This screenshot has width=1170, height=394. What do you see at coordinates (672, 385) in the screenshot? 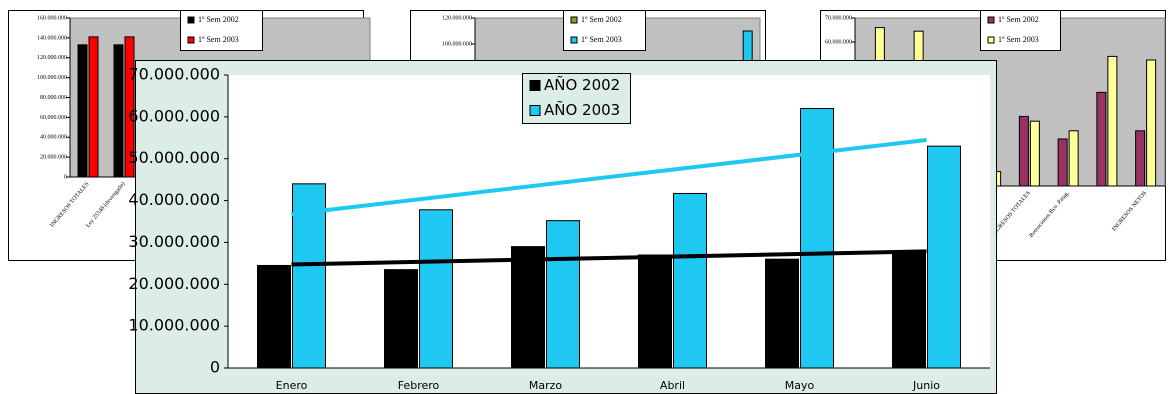
I see `x-tick-label: Abril` at bounding box center [672, 385].